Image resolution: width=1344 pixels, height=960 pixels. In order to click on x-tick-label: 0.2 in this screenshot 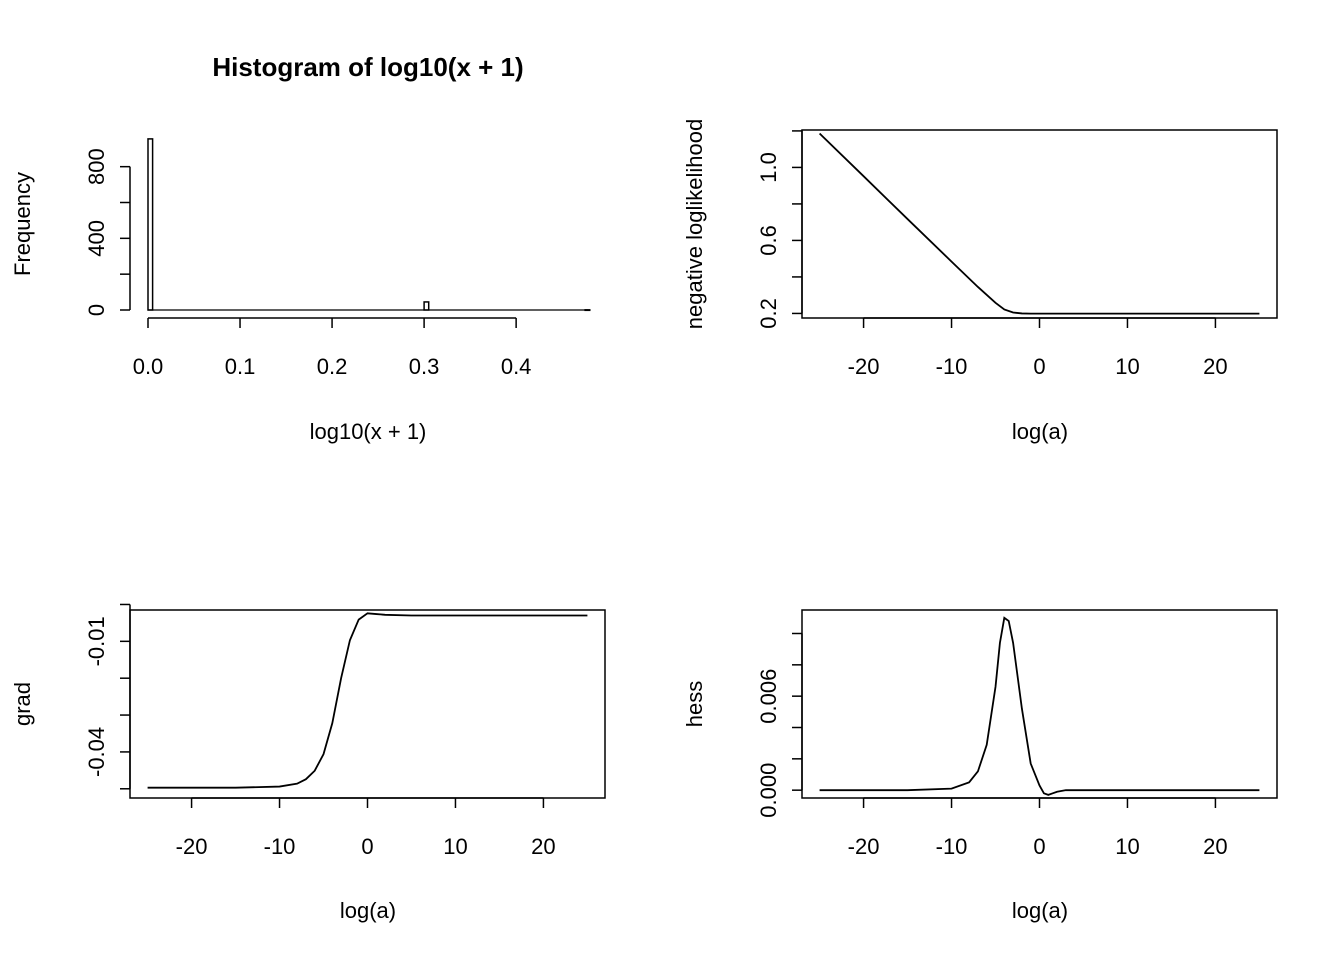, I will do `click(332, 366)`.